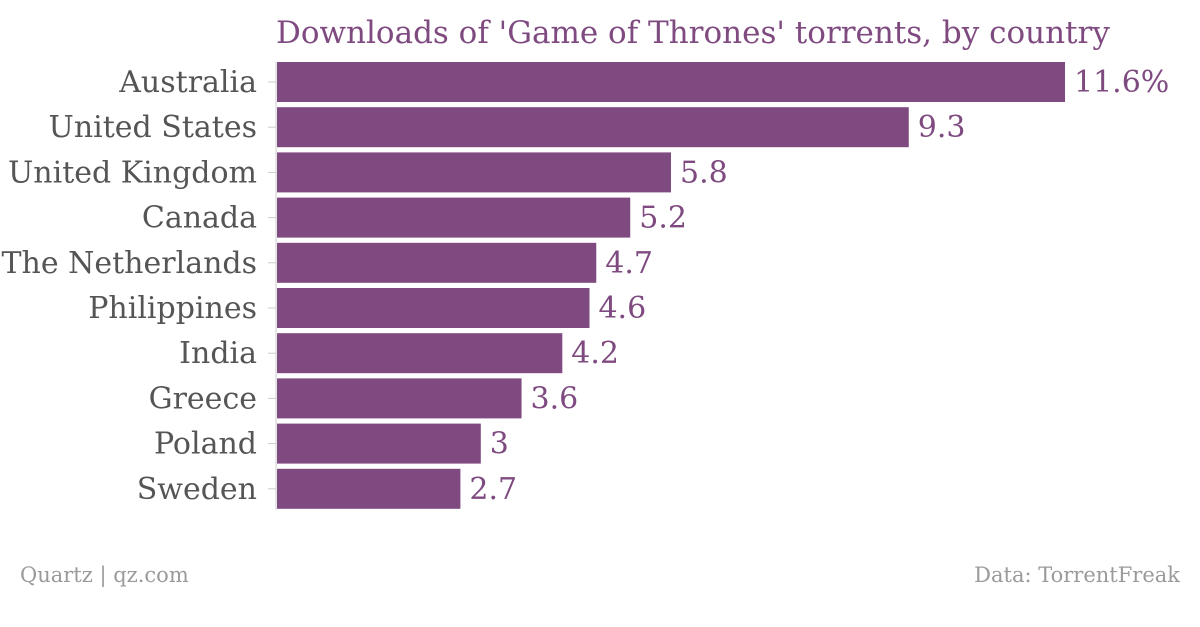 The width and height of the screenshot is (1200, 627). Describe the element at coordinates (272, 285) in the screenshot. I see `tick-marks` at that location.